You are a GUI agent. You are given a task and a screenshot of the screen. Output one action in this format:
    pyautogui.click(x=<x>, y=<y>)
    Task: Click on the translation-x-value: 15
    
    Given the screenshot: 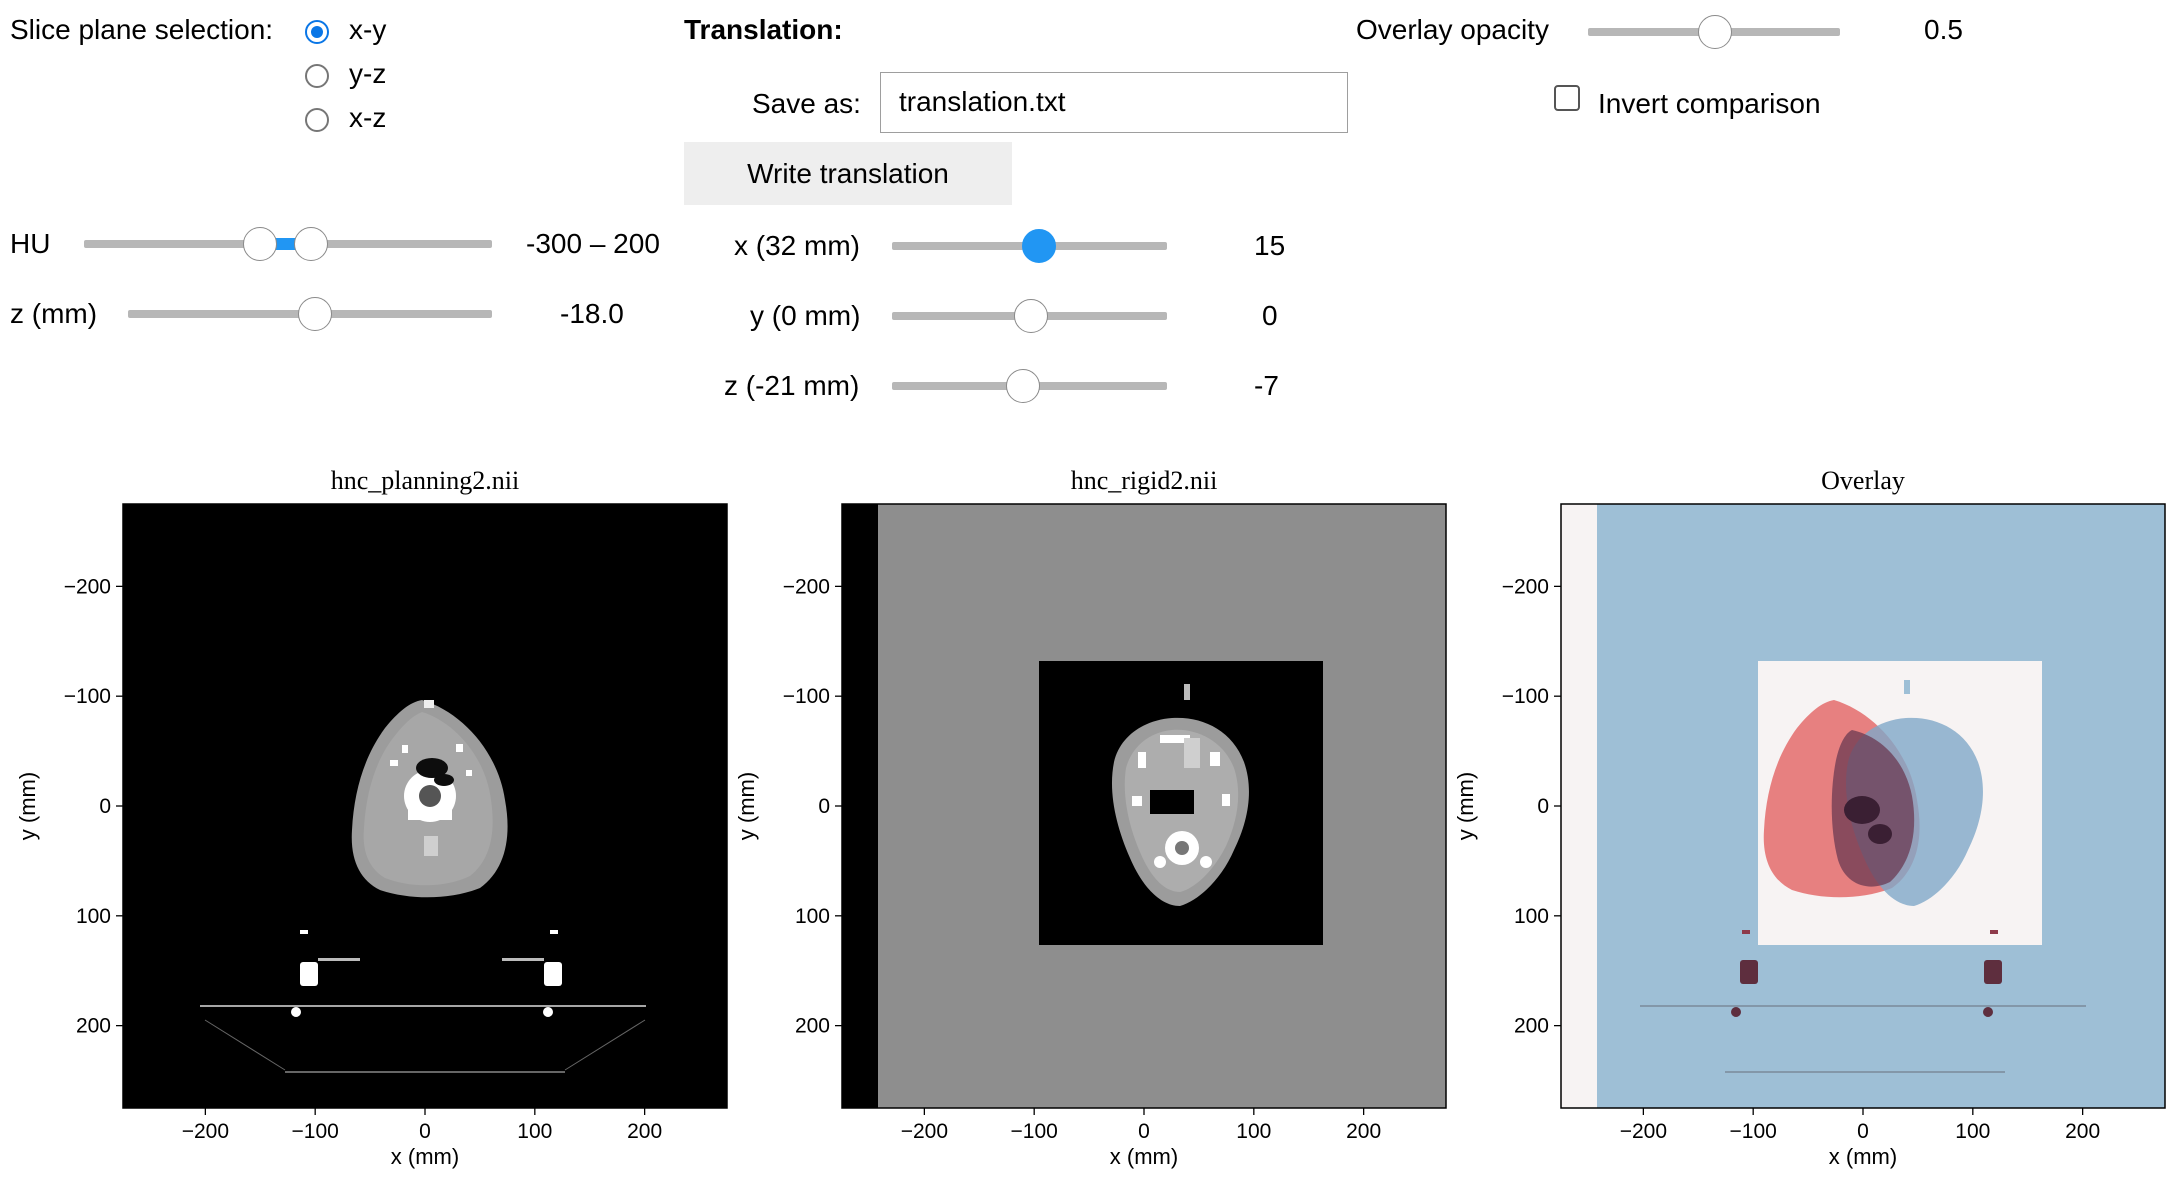 What is the action you would take?
    pyautogui.click(x=1270, y=245)
    